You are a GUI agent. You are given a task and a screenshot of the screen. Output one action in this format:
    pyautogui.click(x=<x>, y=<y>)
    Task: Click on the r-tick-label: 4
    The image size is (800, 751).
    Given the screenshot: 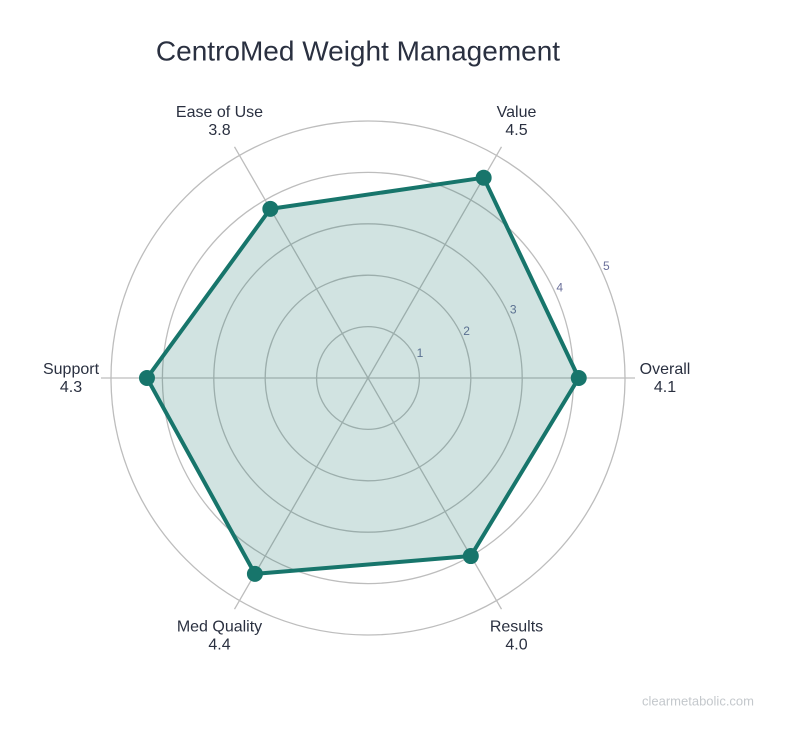 What is the action you would take?
    pyautogui.click(x=559, y=288)
    